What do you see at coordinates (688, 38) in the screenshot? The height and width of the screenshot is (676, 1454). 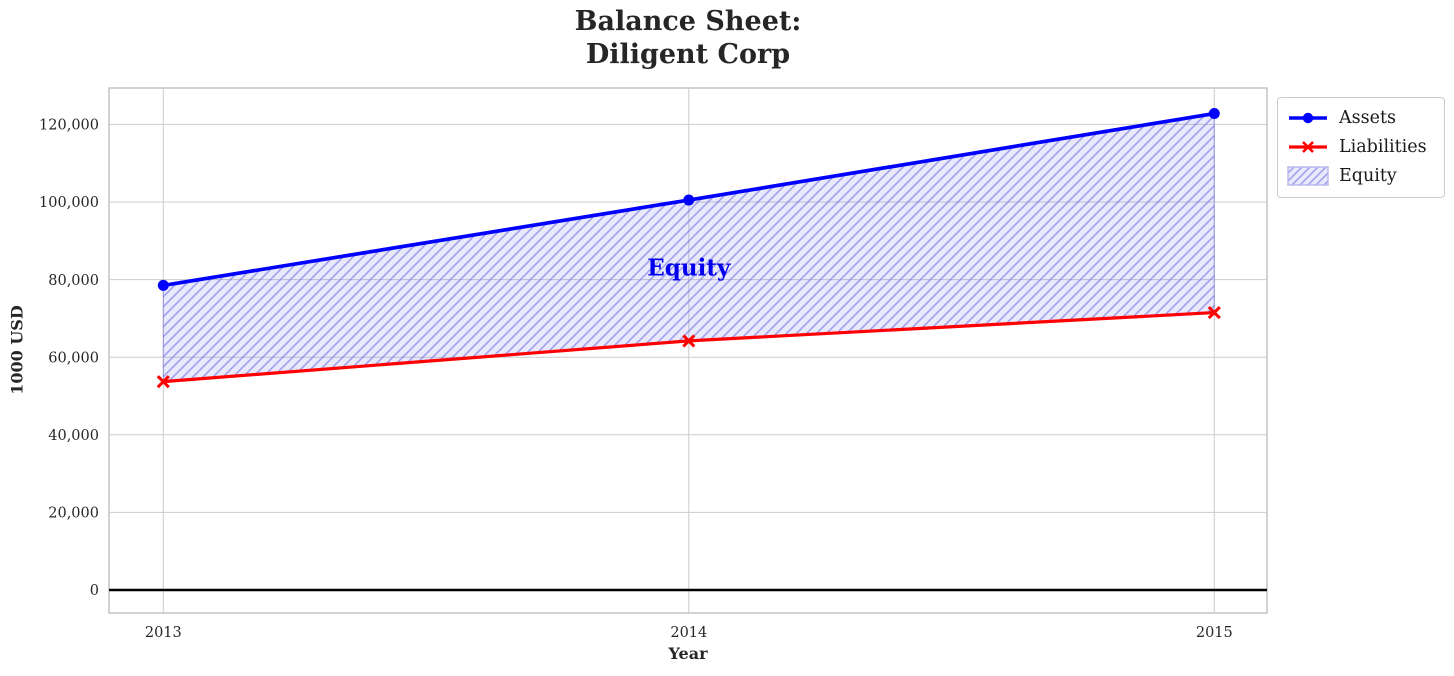 I see `chart-title: Balance Sheet: Diligent Corp` at bounding box center [688, 38].